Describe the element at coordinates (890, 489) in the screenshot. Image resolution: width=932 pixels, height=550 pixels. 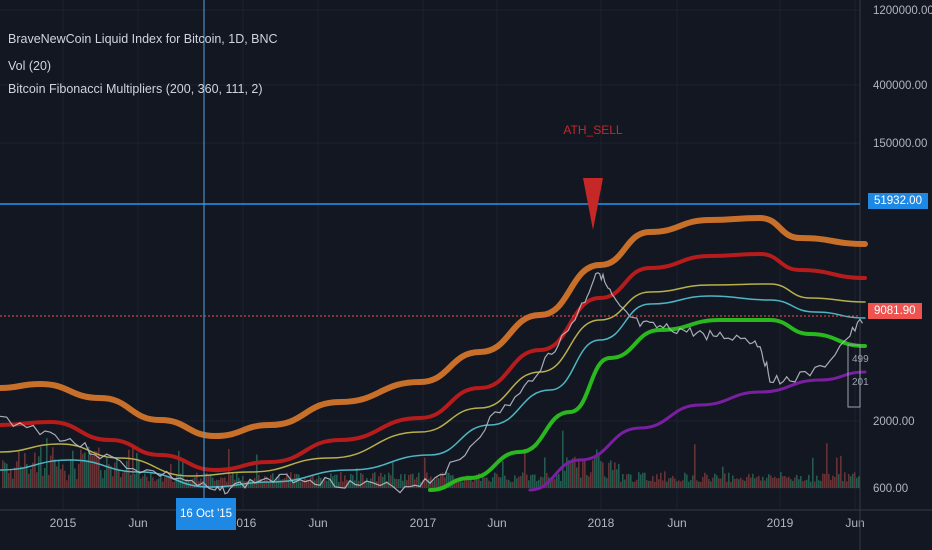
I see `price-axis-tick-label: 600.00` at that location.